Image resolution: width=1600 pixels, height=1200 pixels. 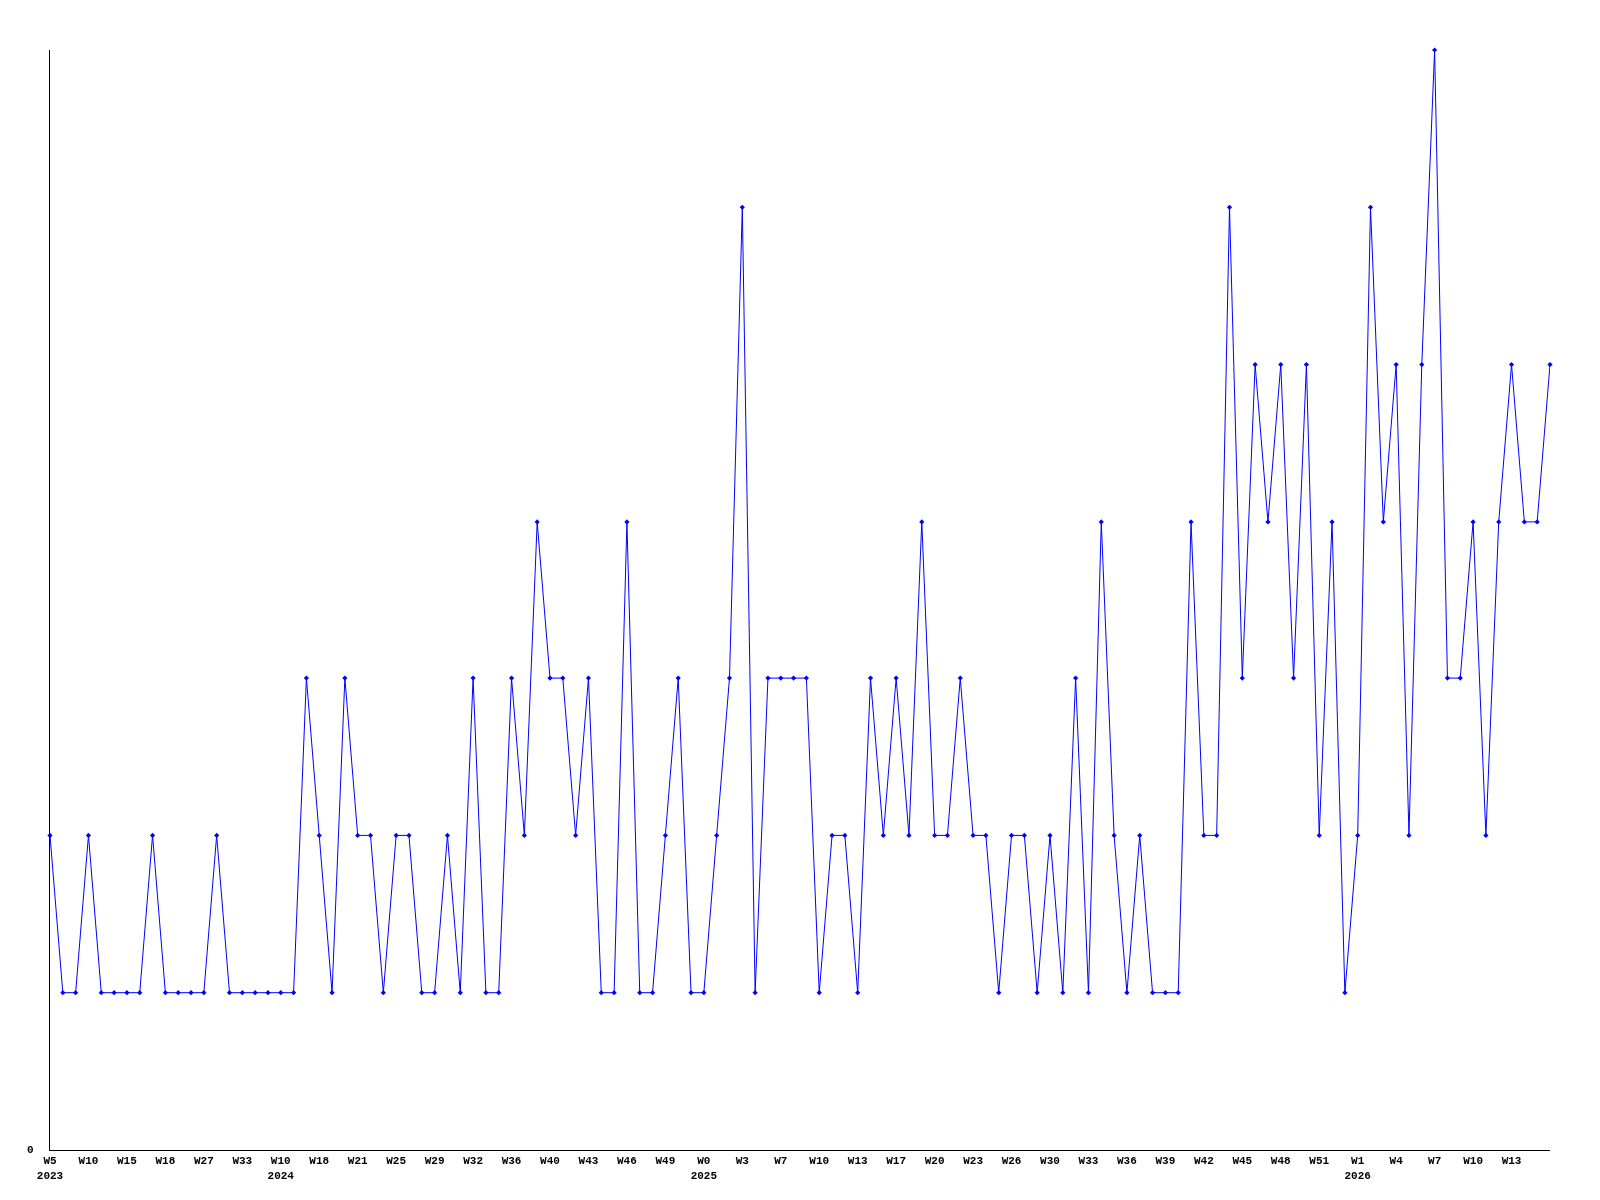 I want to click on text: 0, so click(x=30, y=1150).